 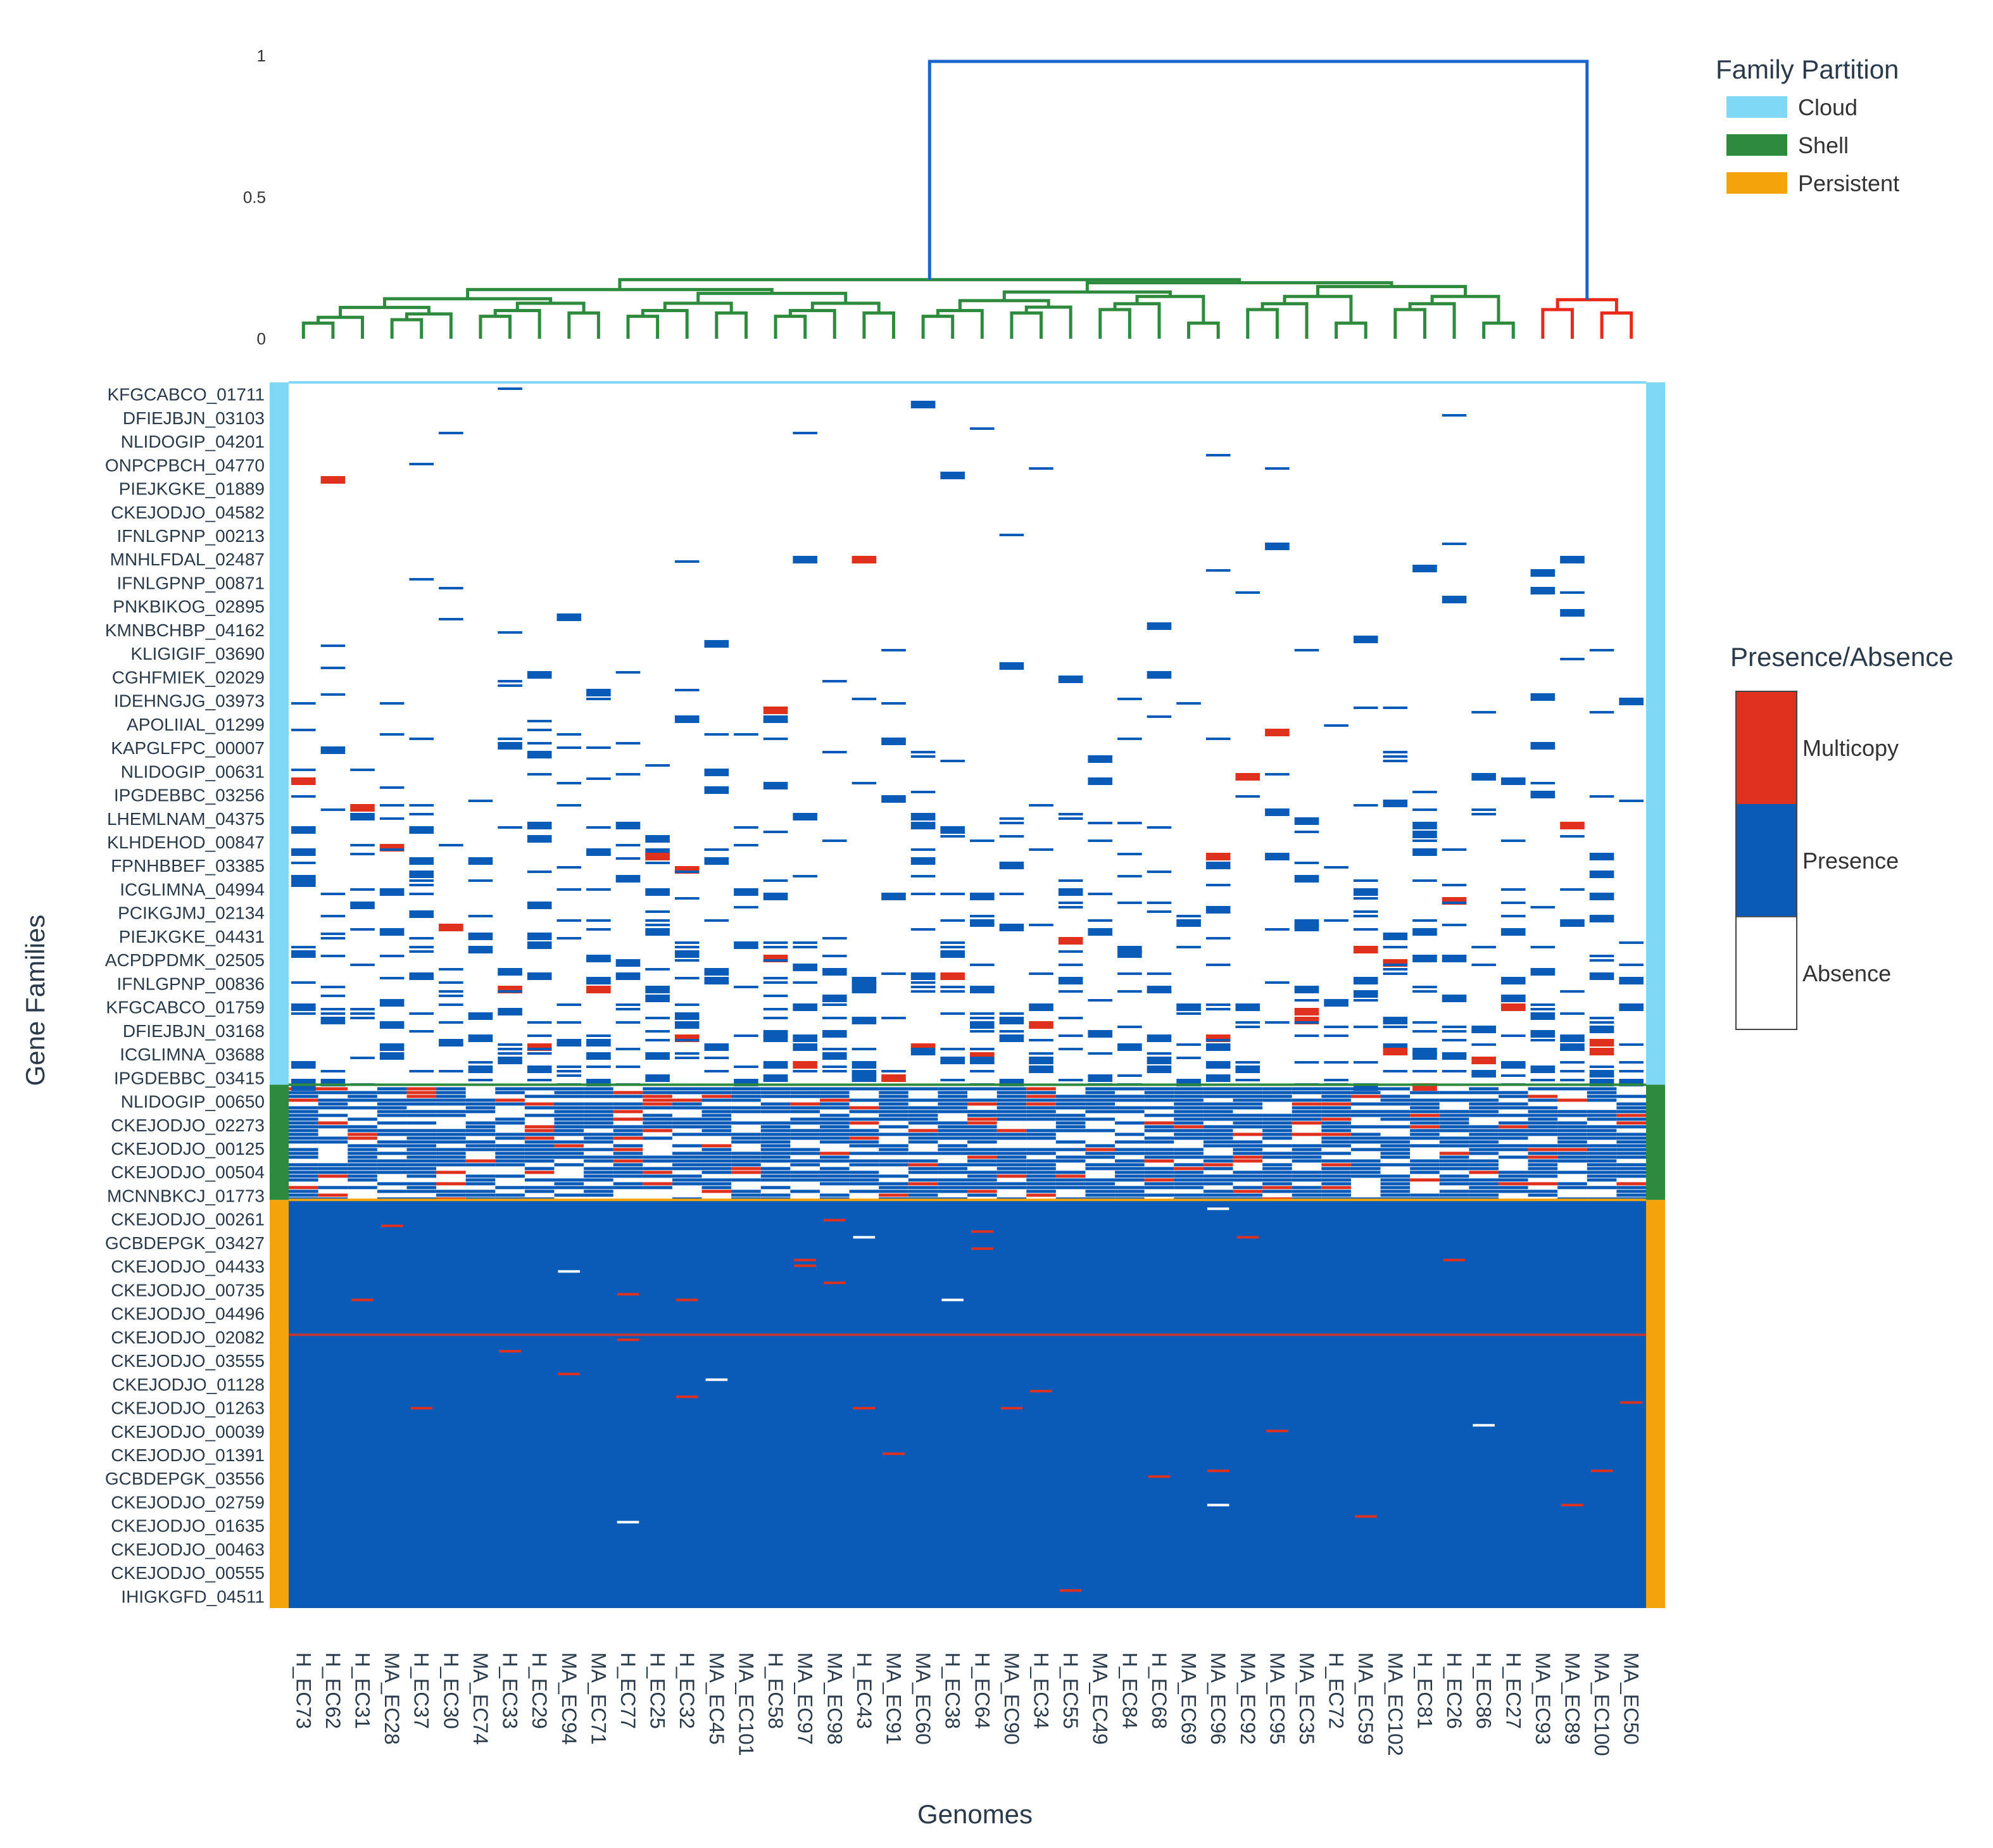 I want to click on genome-label: H_EC37, so click(x=421, y=1690).